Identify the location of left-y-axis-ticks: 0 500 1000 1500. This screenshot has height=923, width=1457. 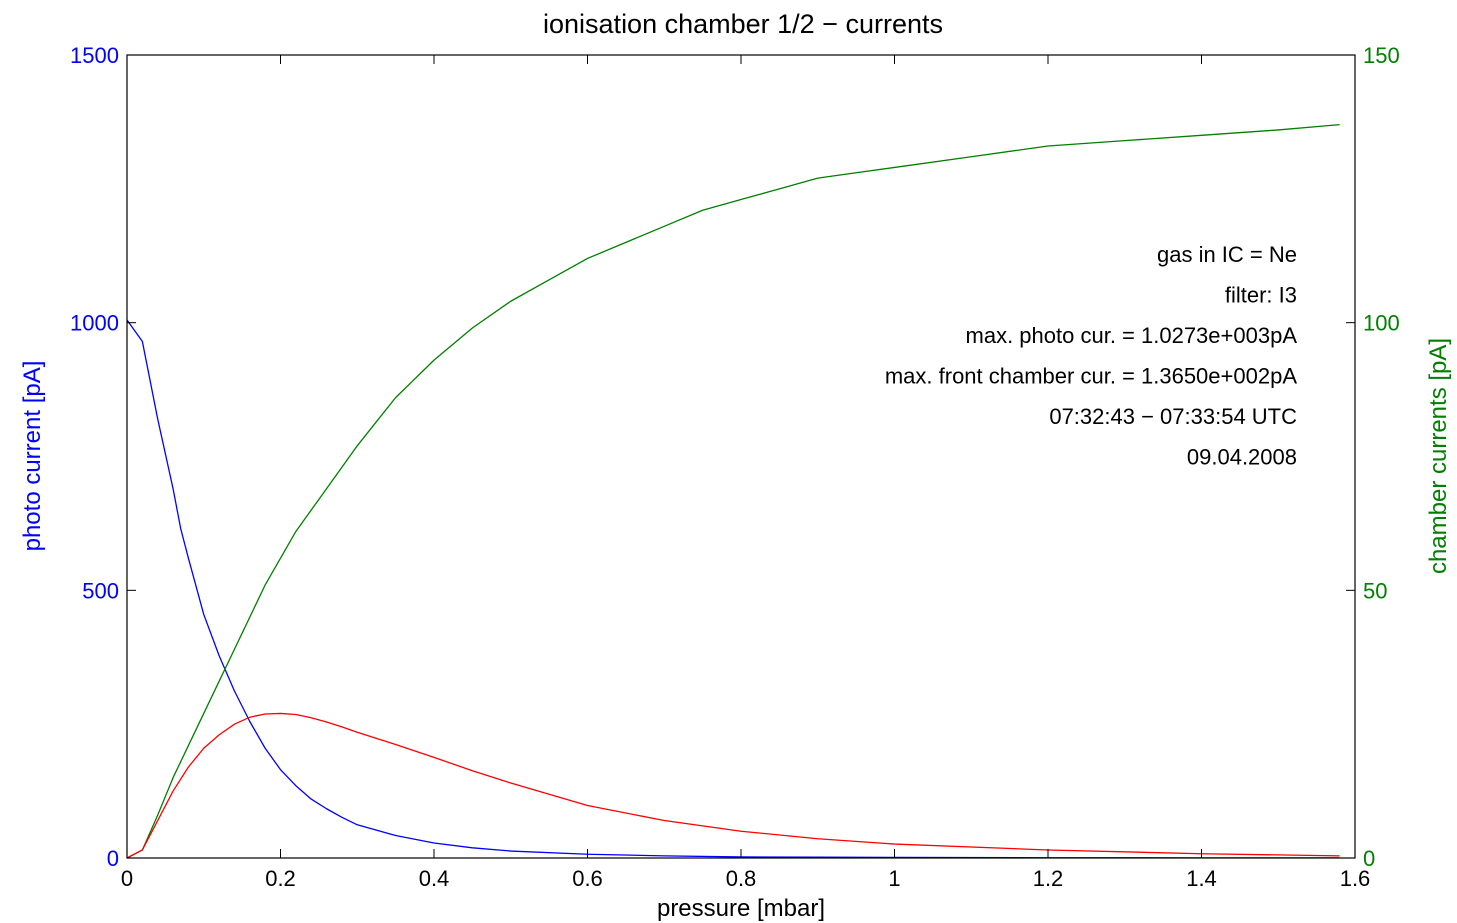
(103, 457).